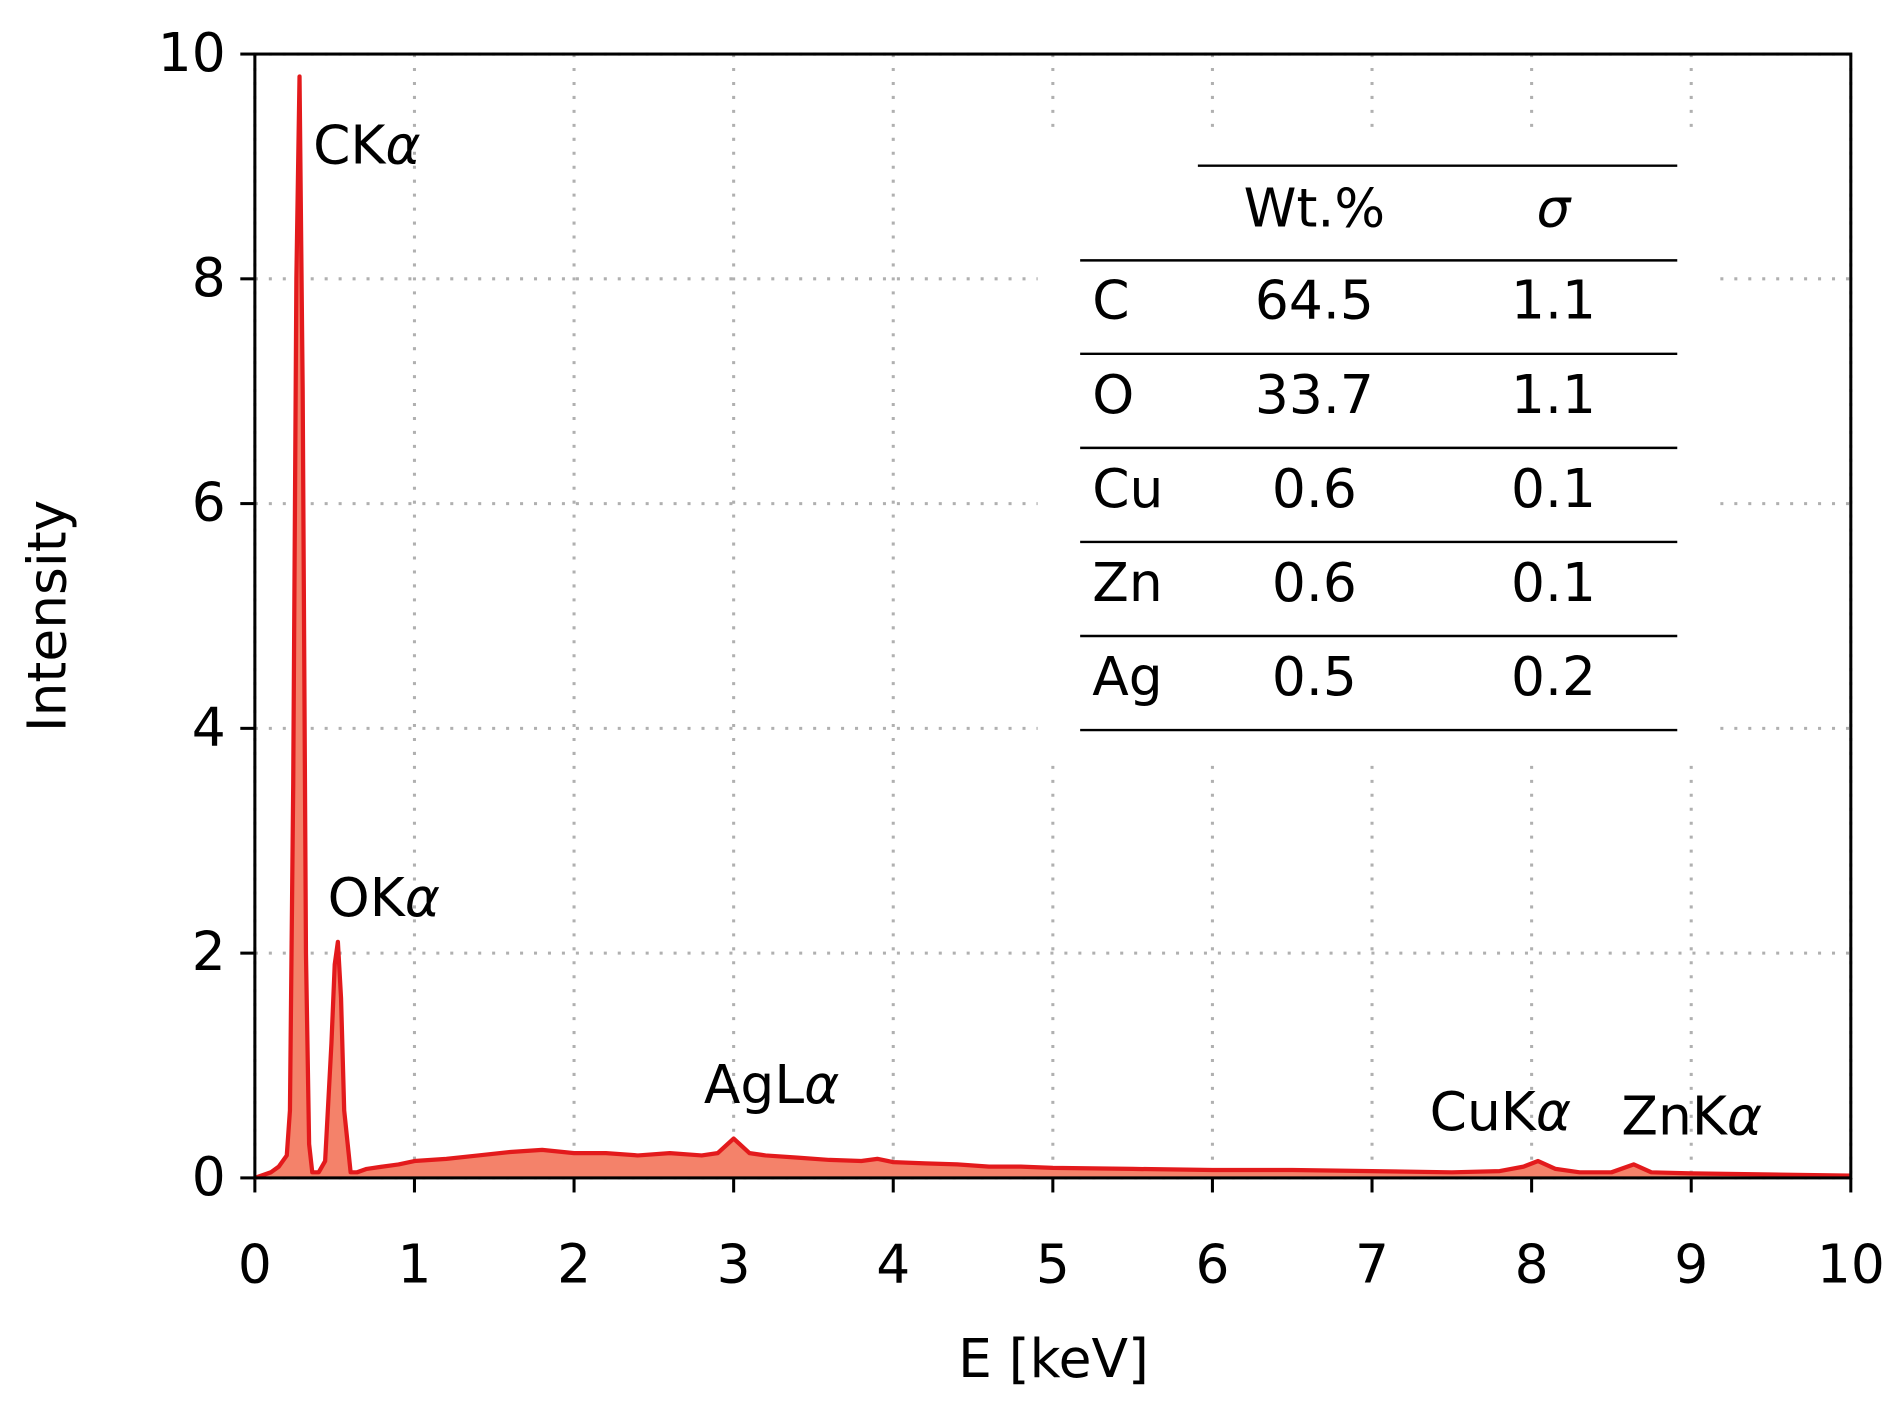 The height and width of the screenshot is (1414, 1903). What do you see at coordinates (739, 1084) in the screenshot?
I see `annotation-element: Ag` at bounding box center [739, 1084].